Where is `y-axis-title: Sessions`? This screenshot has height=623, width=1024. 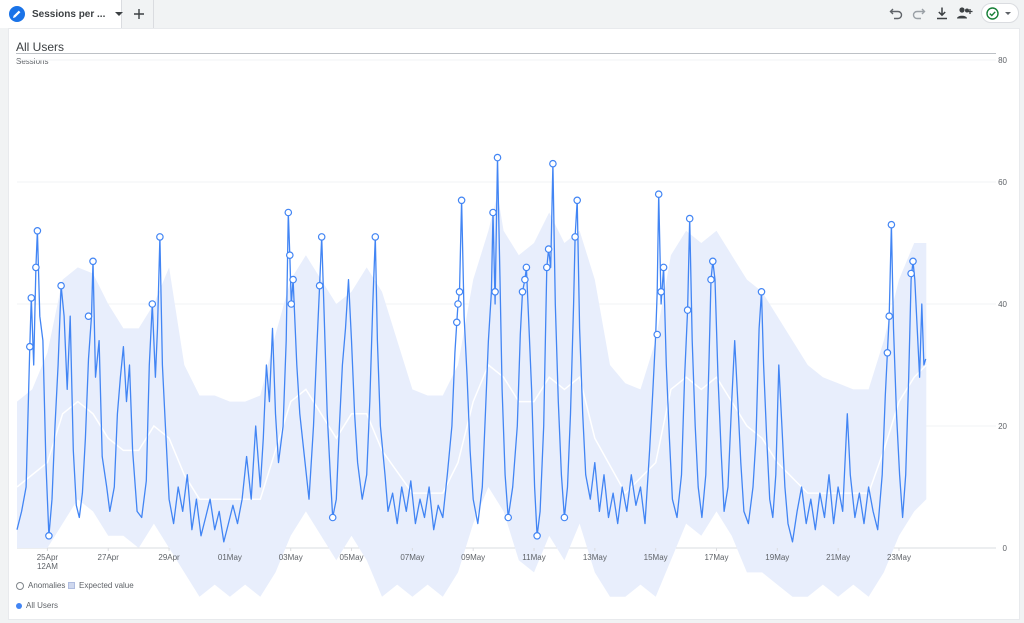 y-axis-title: Sessions is located at coordinates (32, 61).